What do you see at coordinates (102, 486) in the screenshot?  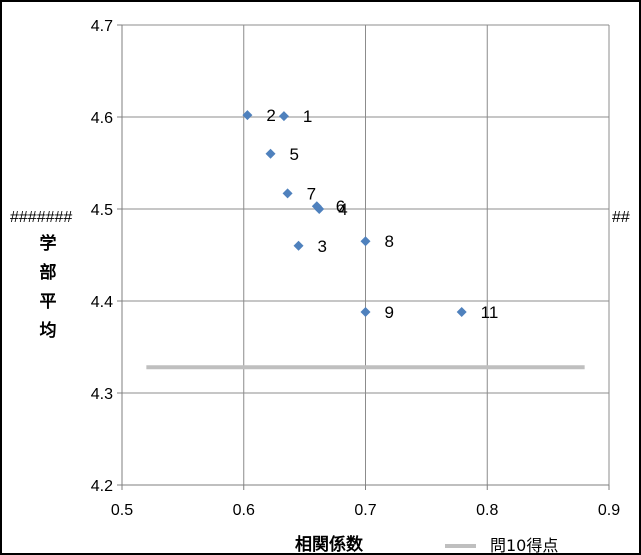 I see `y-tick-label: 4.2` at bounding box center [102, 486].